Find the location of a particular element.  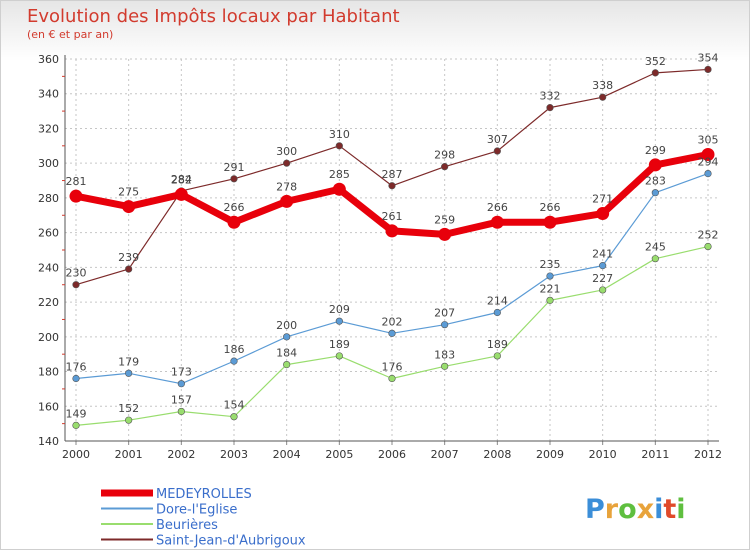

data-label: 291 is located at coordinates (234, 167).